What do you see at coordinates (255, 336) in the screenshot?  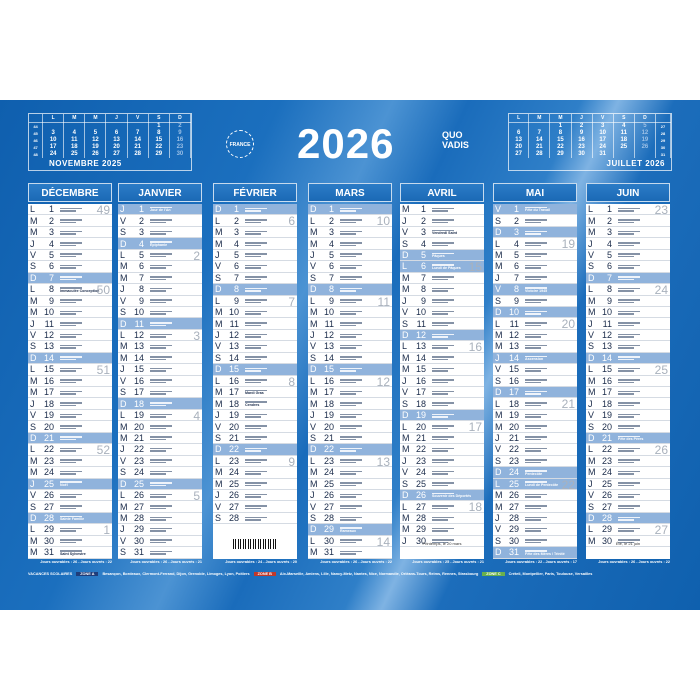 I see `day-row: J 12` at bounding box center [255, 336].